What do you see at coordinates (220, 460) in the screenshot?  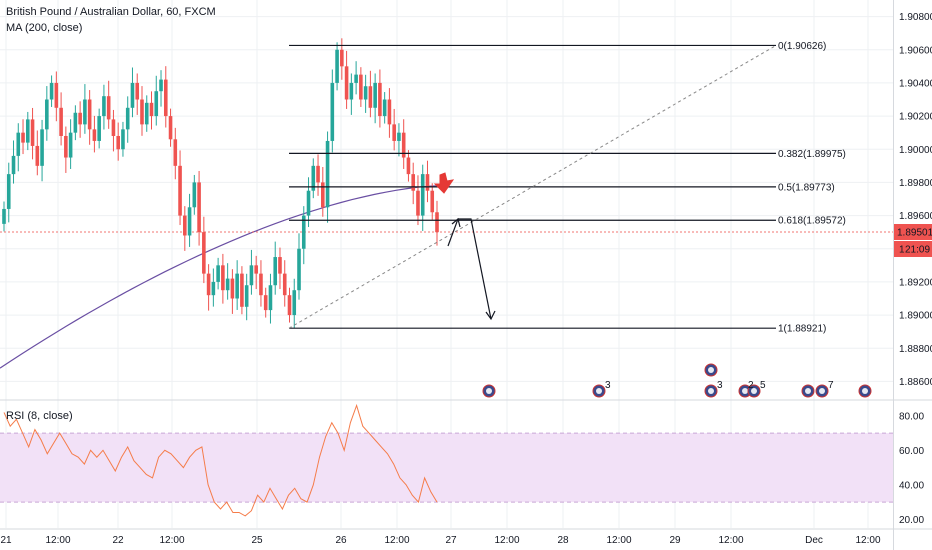 I see `rsi-line` at bounding box center [220, 460].